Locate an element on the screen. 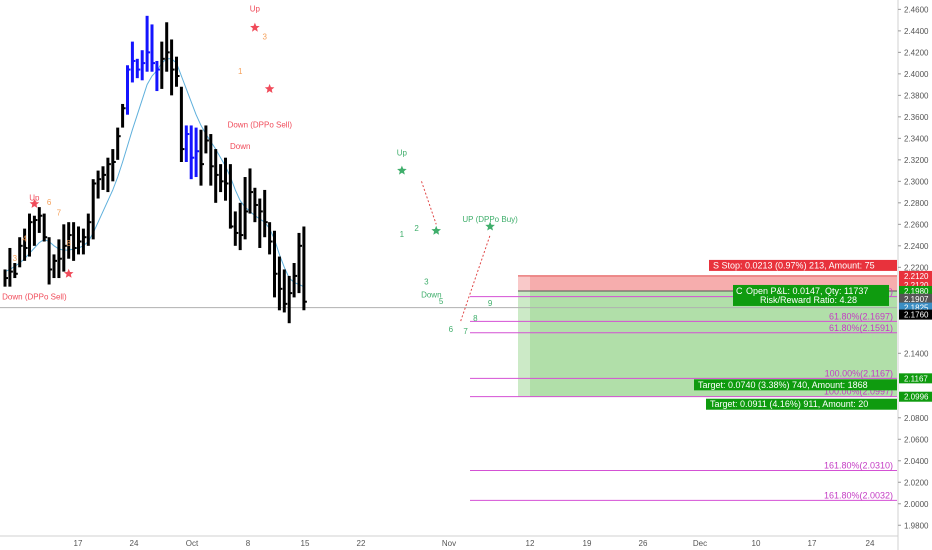 The width and height of the screenshot is (932, 550). price-tick-label: 2.3600 is located at coordinates (916, 117).